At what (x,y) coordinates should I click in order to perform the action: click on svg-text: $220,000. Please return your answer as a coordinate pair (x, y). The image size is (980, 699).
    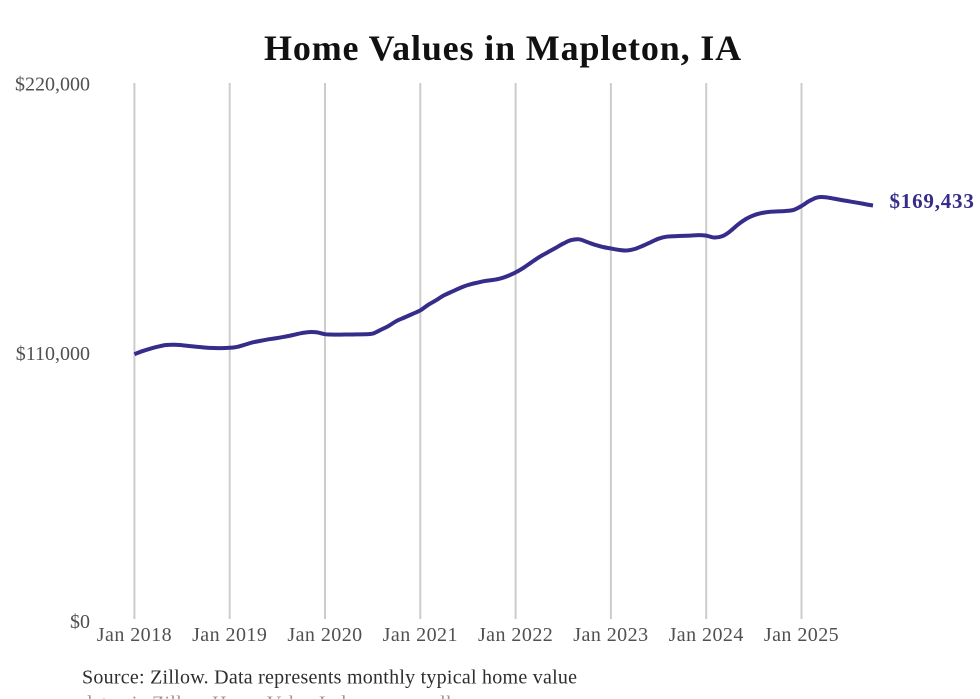
    Looking at the image, I should click on (52, 85).